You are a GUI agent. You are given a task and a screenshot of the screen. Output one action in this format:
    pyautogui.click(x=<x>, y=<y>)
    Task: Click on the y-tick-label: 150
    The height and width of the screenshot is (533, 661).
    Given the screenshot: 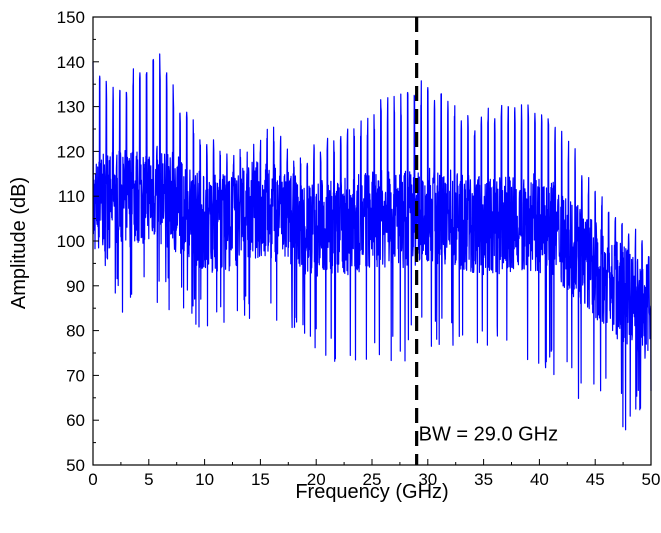 What is the action you would take?
    pyautogui.click(x=71, y=17)
    